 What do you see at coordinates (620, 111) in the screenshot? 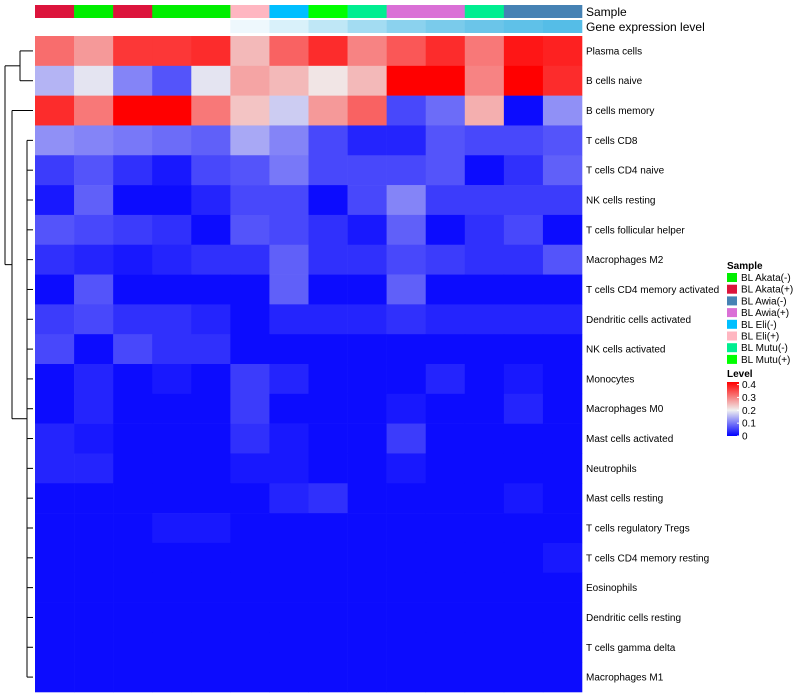
I see `row-label: B cells memory` at bounding box center [620, 111].